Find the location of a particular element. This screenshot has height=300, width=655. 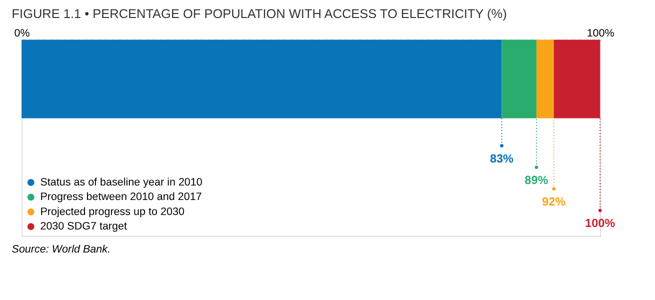

source-note: Source: World Bank. is located at coordinates (61, 250).